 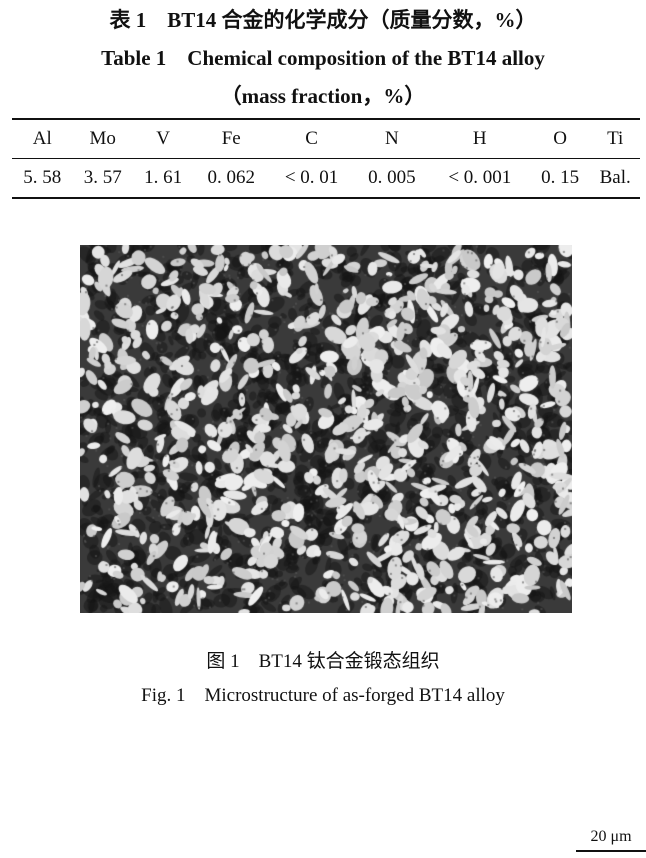 What do you see at coordinates (323, 96) in the screenshot?
I see `table-caption-en-unit: （mass fraction，%）` at bounding box center [323, 96].